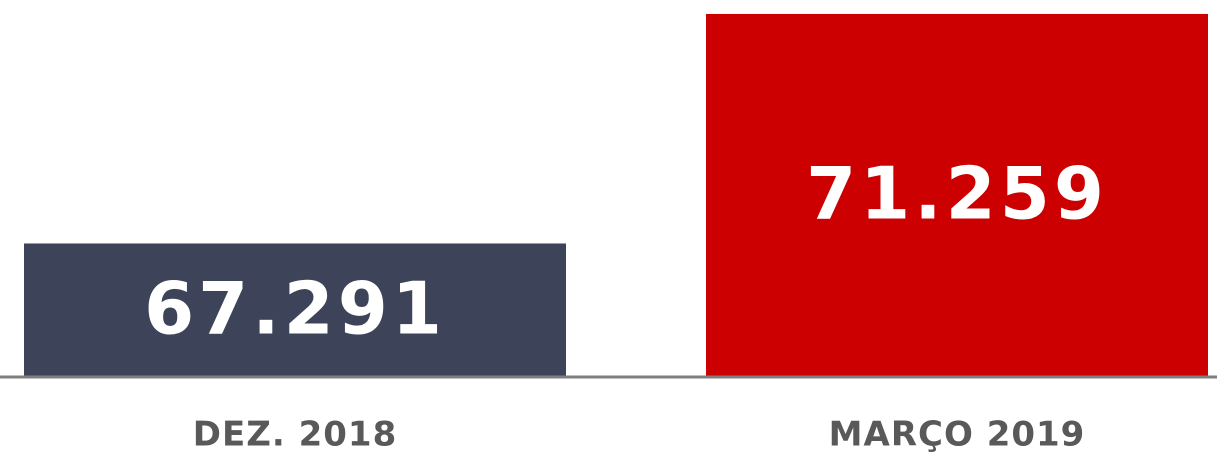 This screenshot has width=1217, height=454. I want to click on bar, so click(295, 309).